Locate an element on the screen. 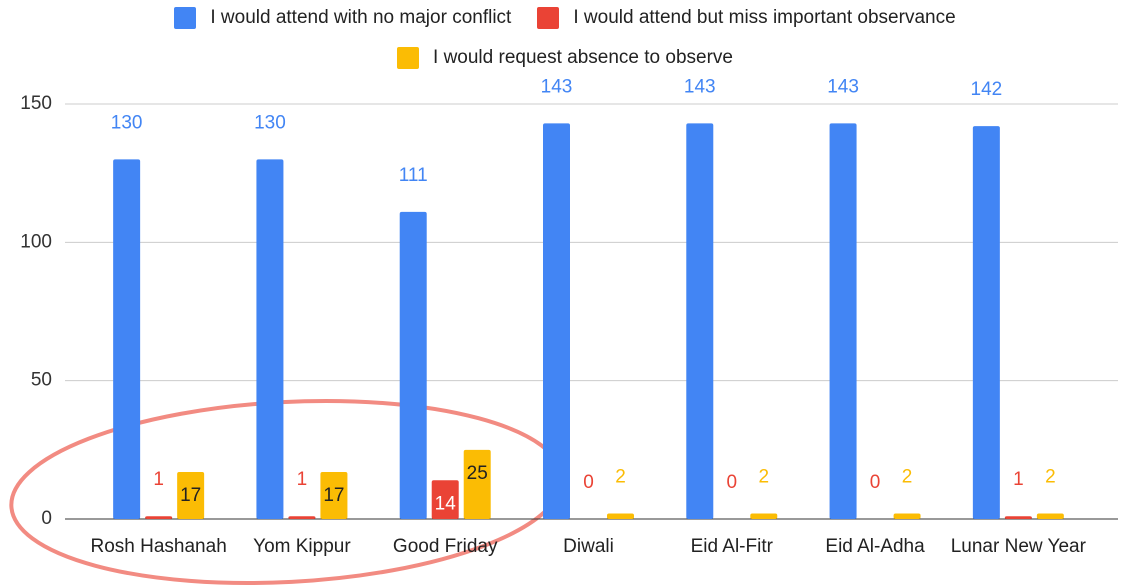 Image resolution: width=1125 pixels, height=586 pixels. x-tick-label: Eid Al-Adha is located at coordinates (875, 546).